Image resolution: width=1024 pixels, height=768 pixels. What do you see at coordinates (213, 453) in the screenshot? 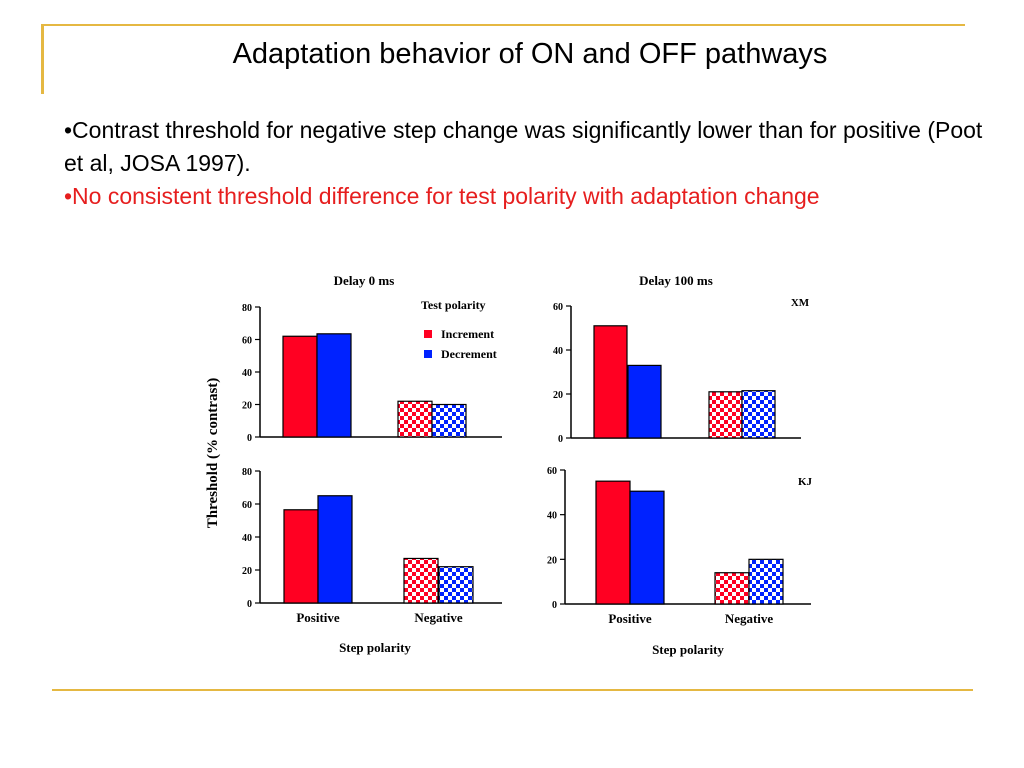
I see `y-axis-label: Threshold (% contrast)` at bounding box center [213, 453].